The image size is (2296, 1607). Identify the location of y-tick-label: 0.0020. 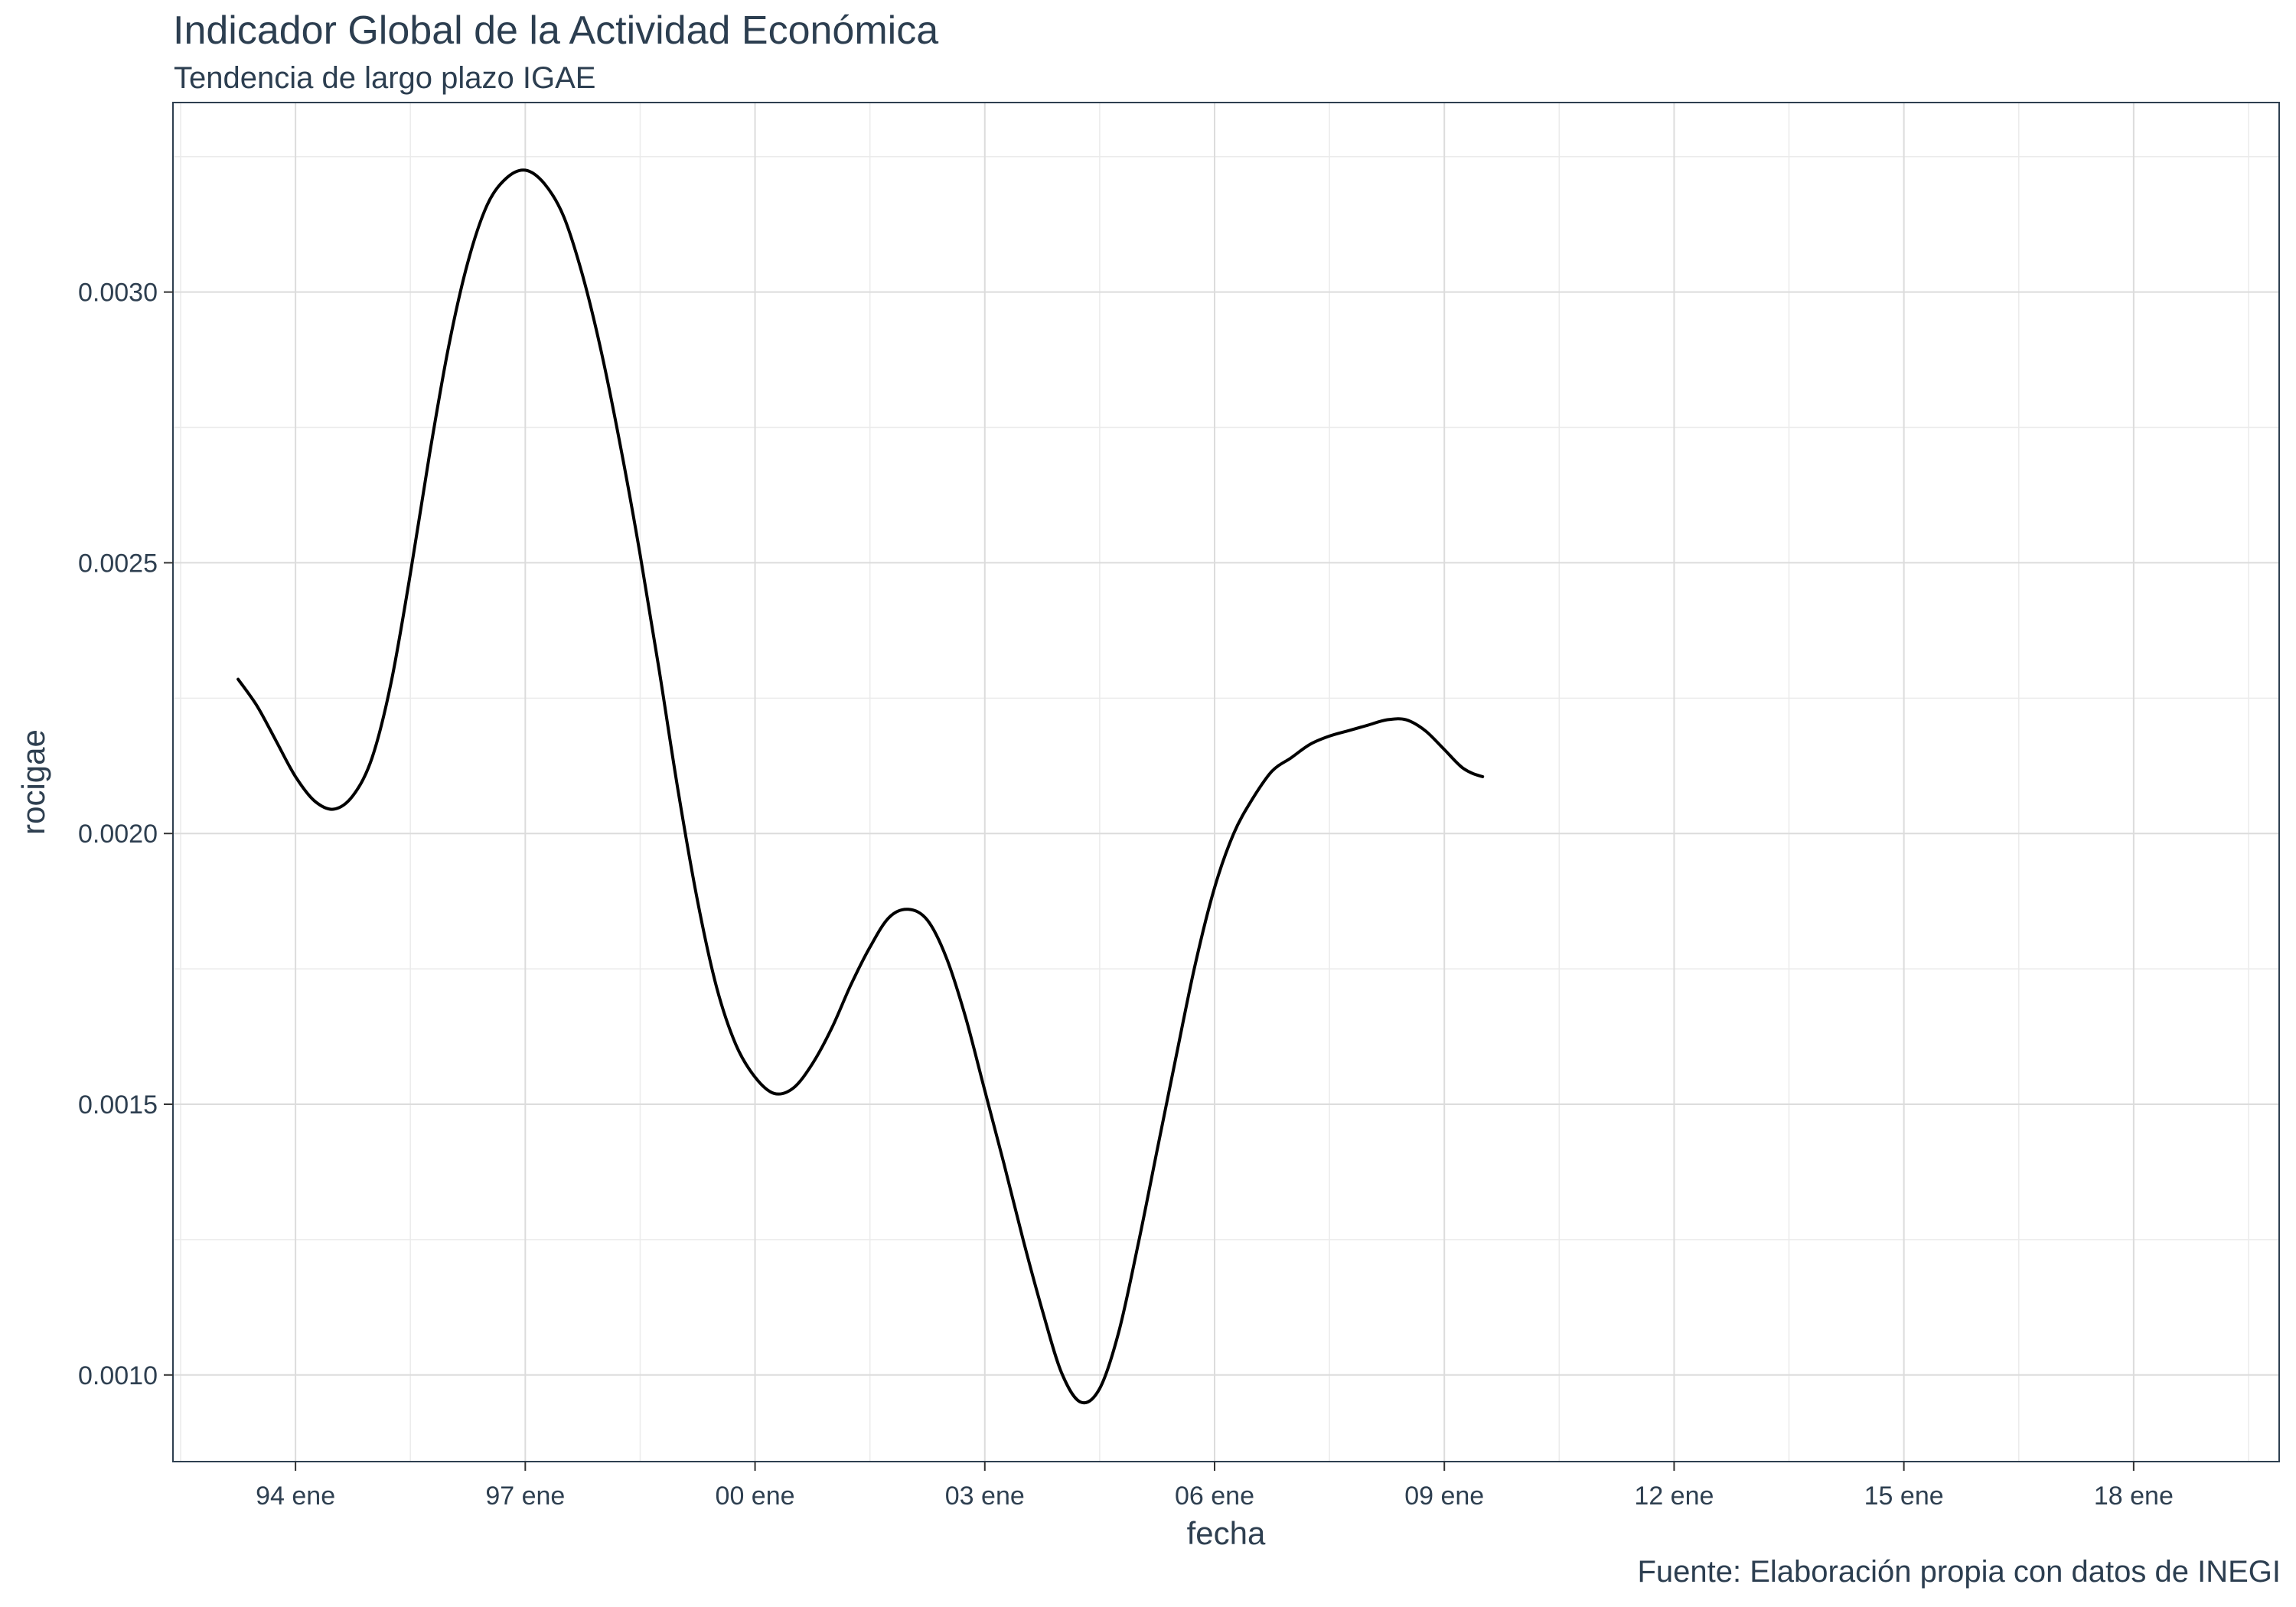
(118, 834).